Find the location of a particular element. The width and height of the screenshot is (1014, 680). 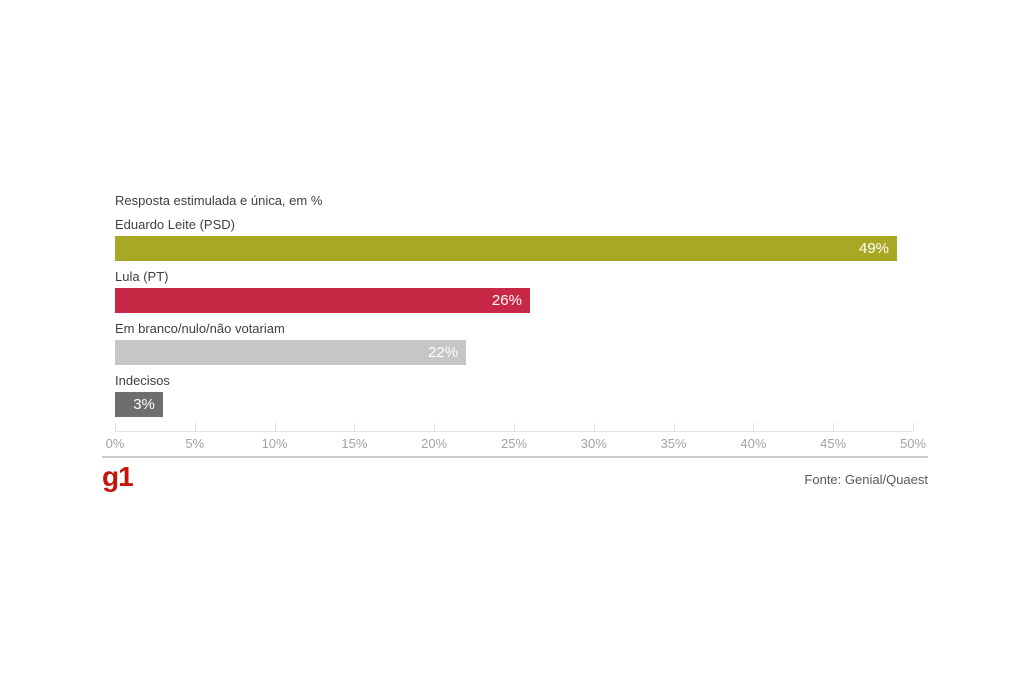

x-axis-tick-label: 35% is located at coordinates (673, 443).